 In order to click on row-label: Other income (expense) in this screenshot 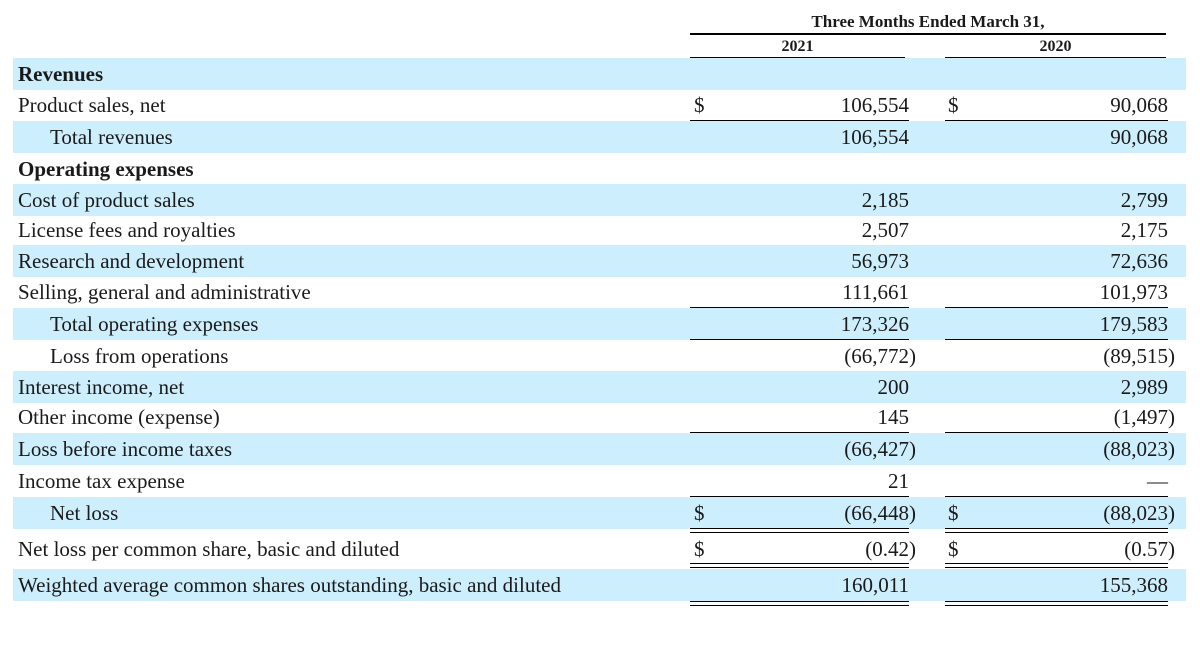, I will do `click(119, 417)`.